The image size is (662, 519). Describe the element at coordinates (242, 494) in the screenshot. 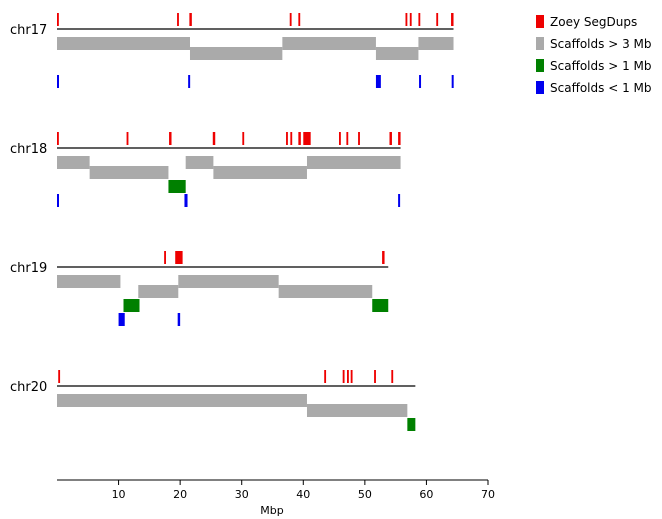

I see `x-tick-label: 30` at that location.